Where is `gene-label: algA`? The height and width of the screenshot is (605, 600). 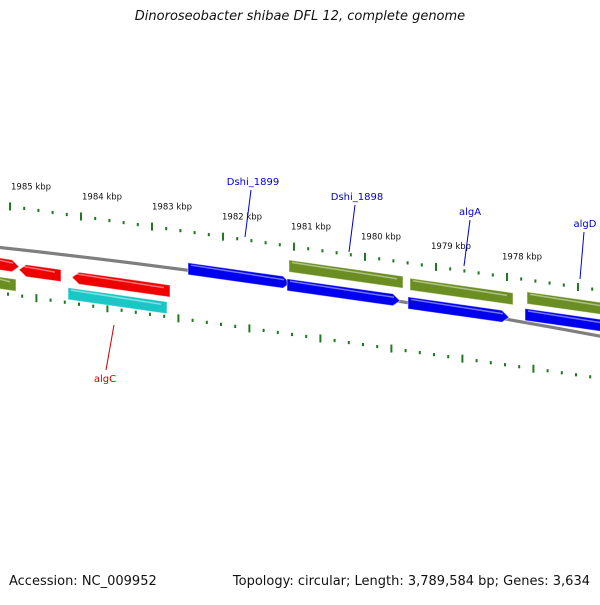
gene-label: algA is located at coordinates (470, 212).